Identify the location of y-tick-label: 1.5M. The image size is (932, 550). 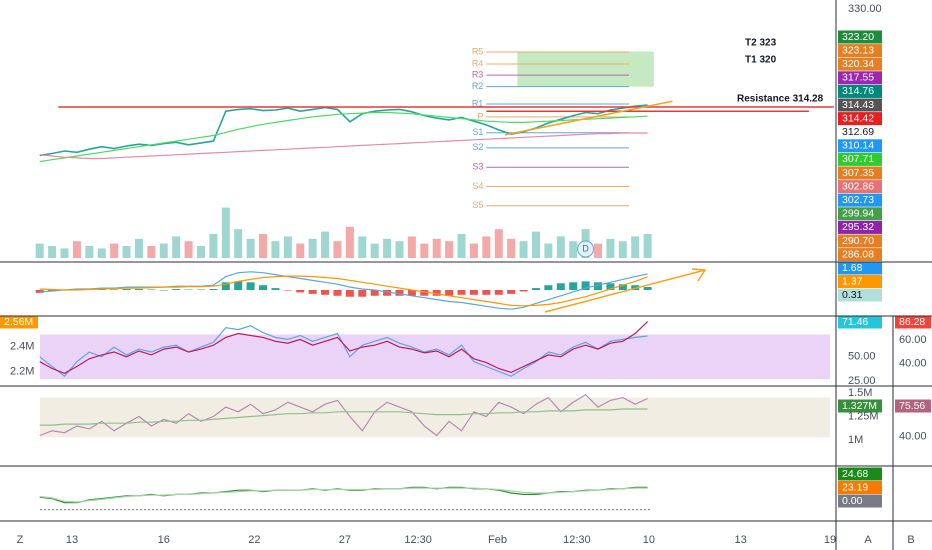
(860, 393).